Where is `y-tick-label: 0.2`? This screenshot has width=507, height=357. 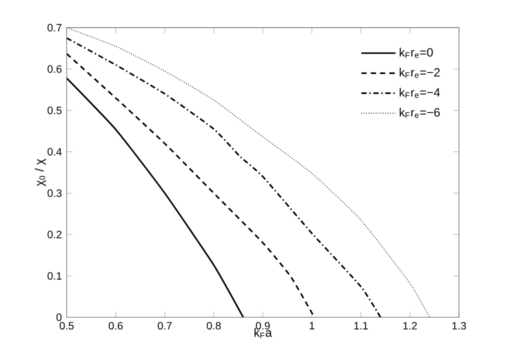
y-tick-label: 0.2 is located at coordinates (55, 234).